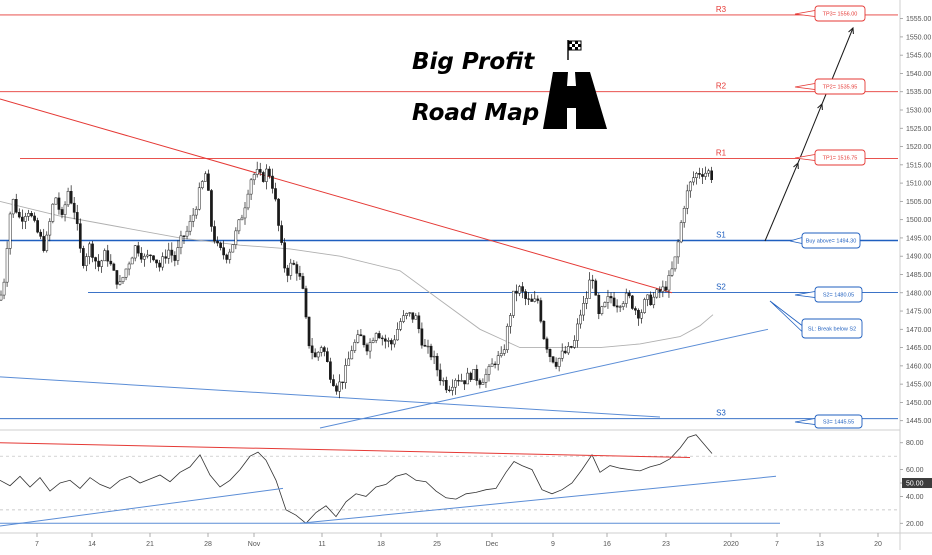 The height and width of the screenshot is (555, 932). What do you see at coordinates (918, 147) in the screenshot?
I see `y-tick-label: 1520.00` at bounding box center [918, 147].